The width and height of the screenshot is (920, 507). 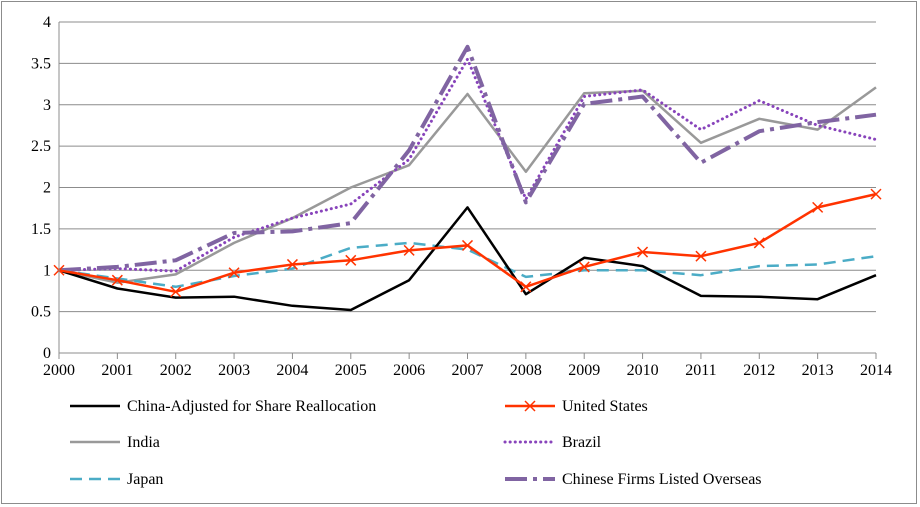 I want to click on x-tick-label-2013: 2013, so click(x=818, y=370).